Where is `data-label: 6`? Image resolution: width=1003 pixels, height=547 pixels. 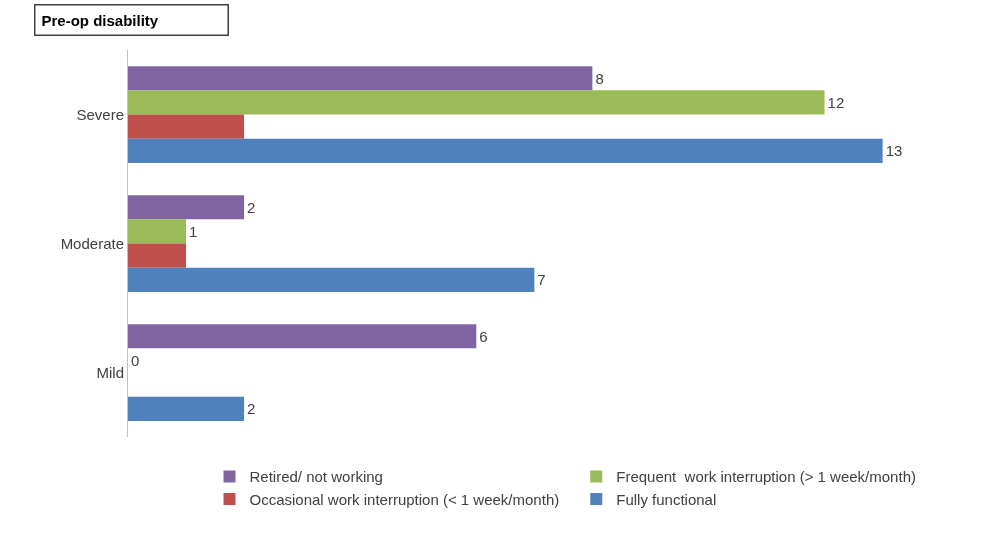
data-label: 6 is located at coordinates (483, 336).